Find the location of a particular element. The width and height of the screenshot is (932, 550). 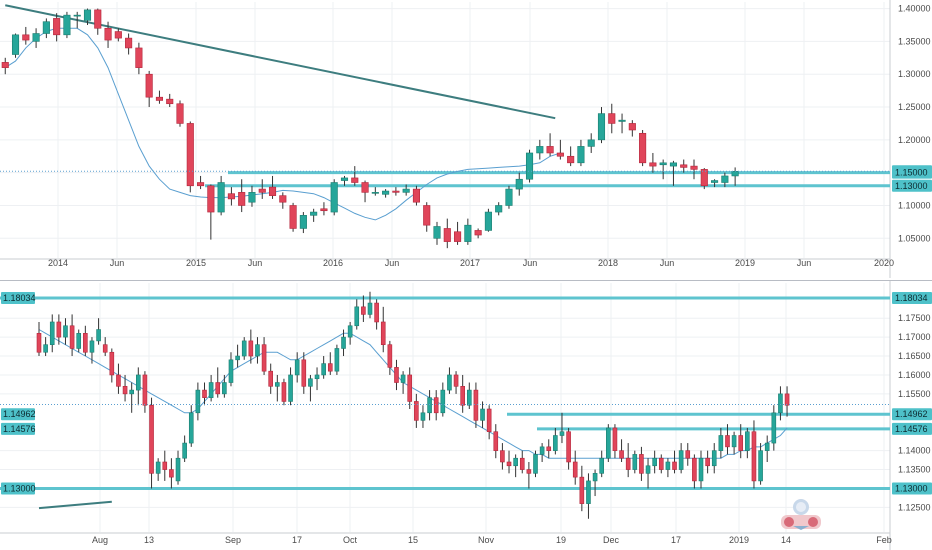

y-tick-label: 1.05000 is located at coordinates (914, 238).